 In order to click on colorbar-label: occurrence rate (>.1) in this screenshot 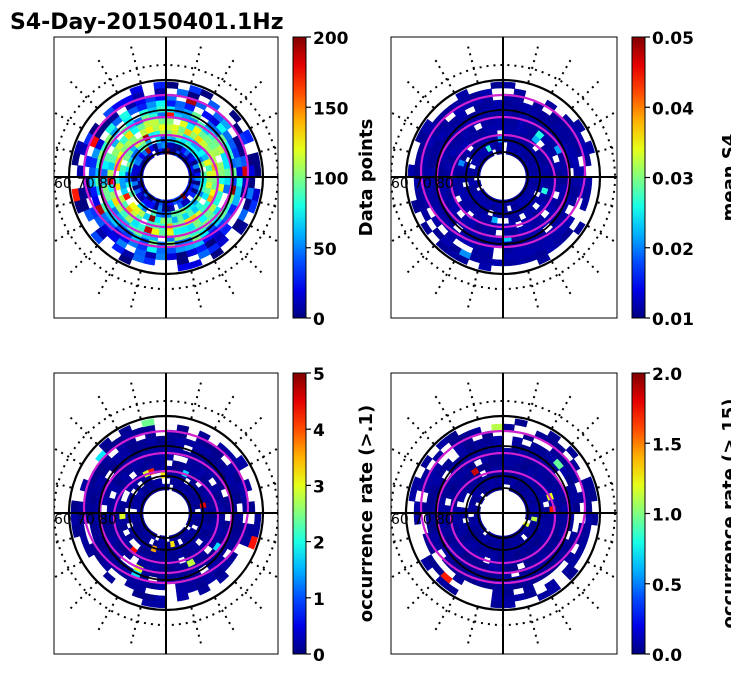, I will do `click(366, 513)`.